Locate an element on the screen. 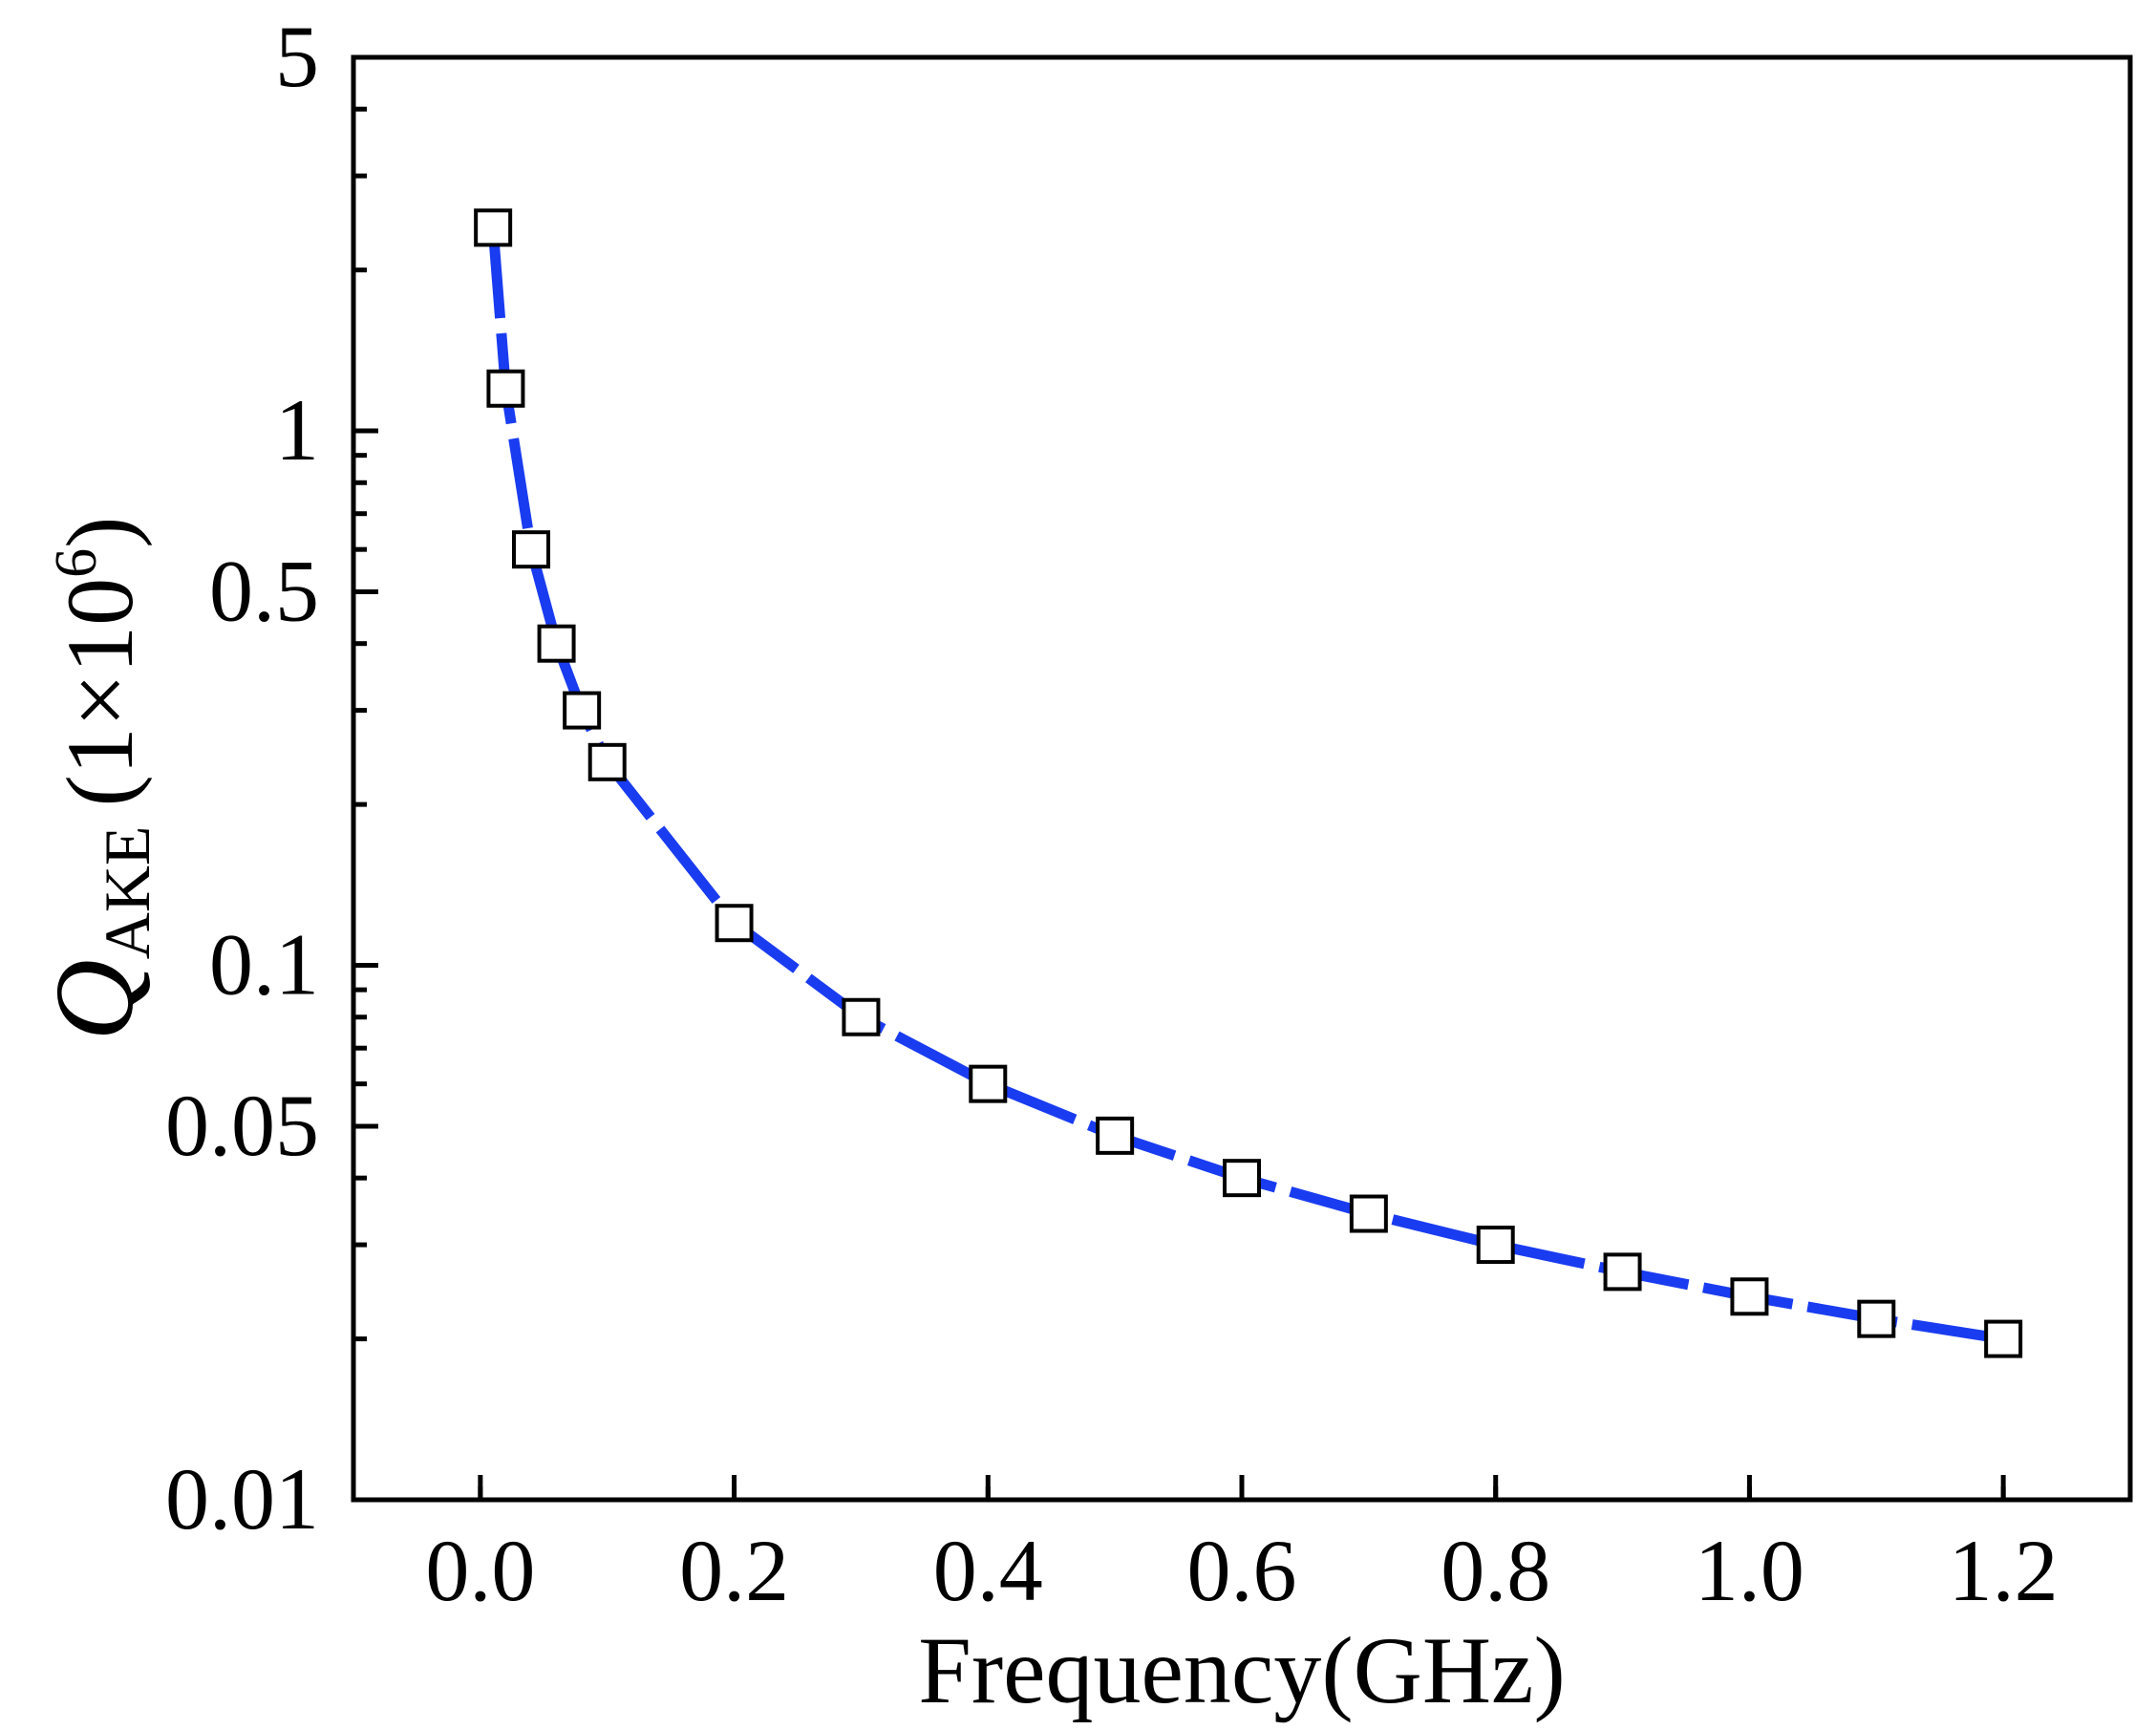 Image resolution: width=2156 pixels, height=1730 pixels. x-tick-label: 0.8 is located at coordinates (1495, 1570).